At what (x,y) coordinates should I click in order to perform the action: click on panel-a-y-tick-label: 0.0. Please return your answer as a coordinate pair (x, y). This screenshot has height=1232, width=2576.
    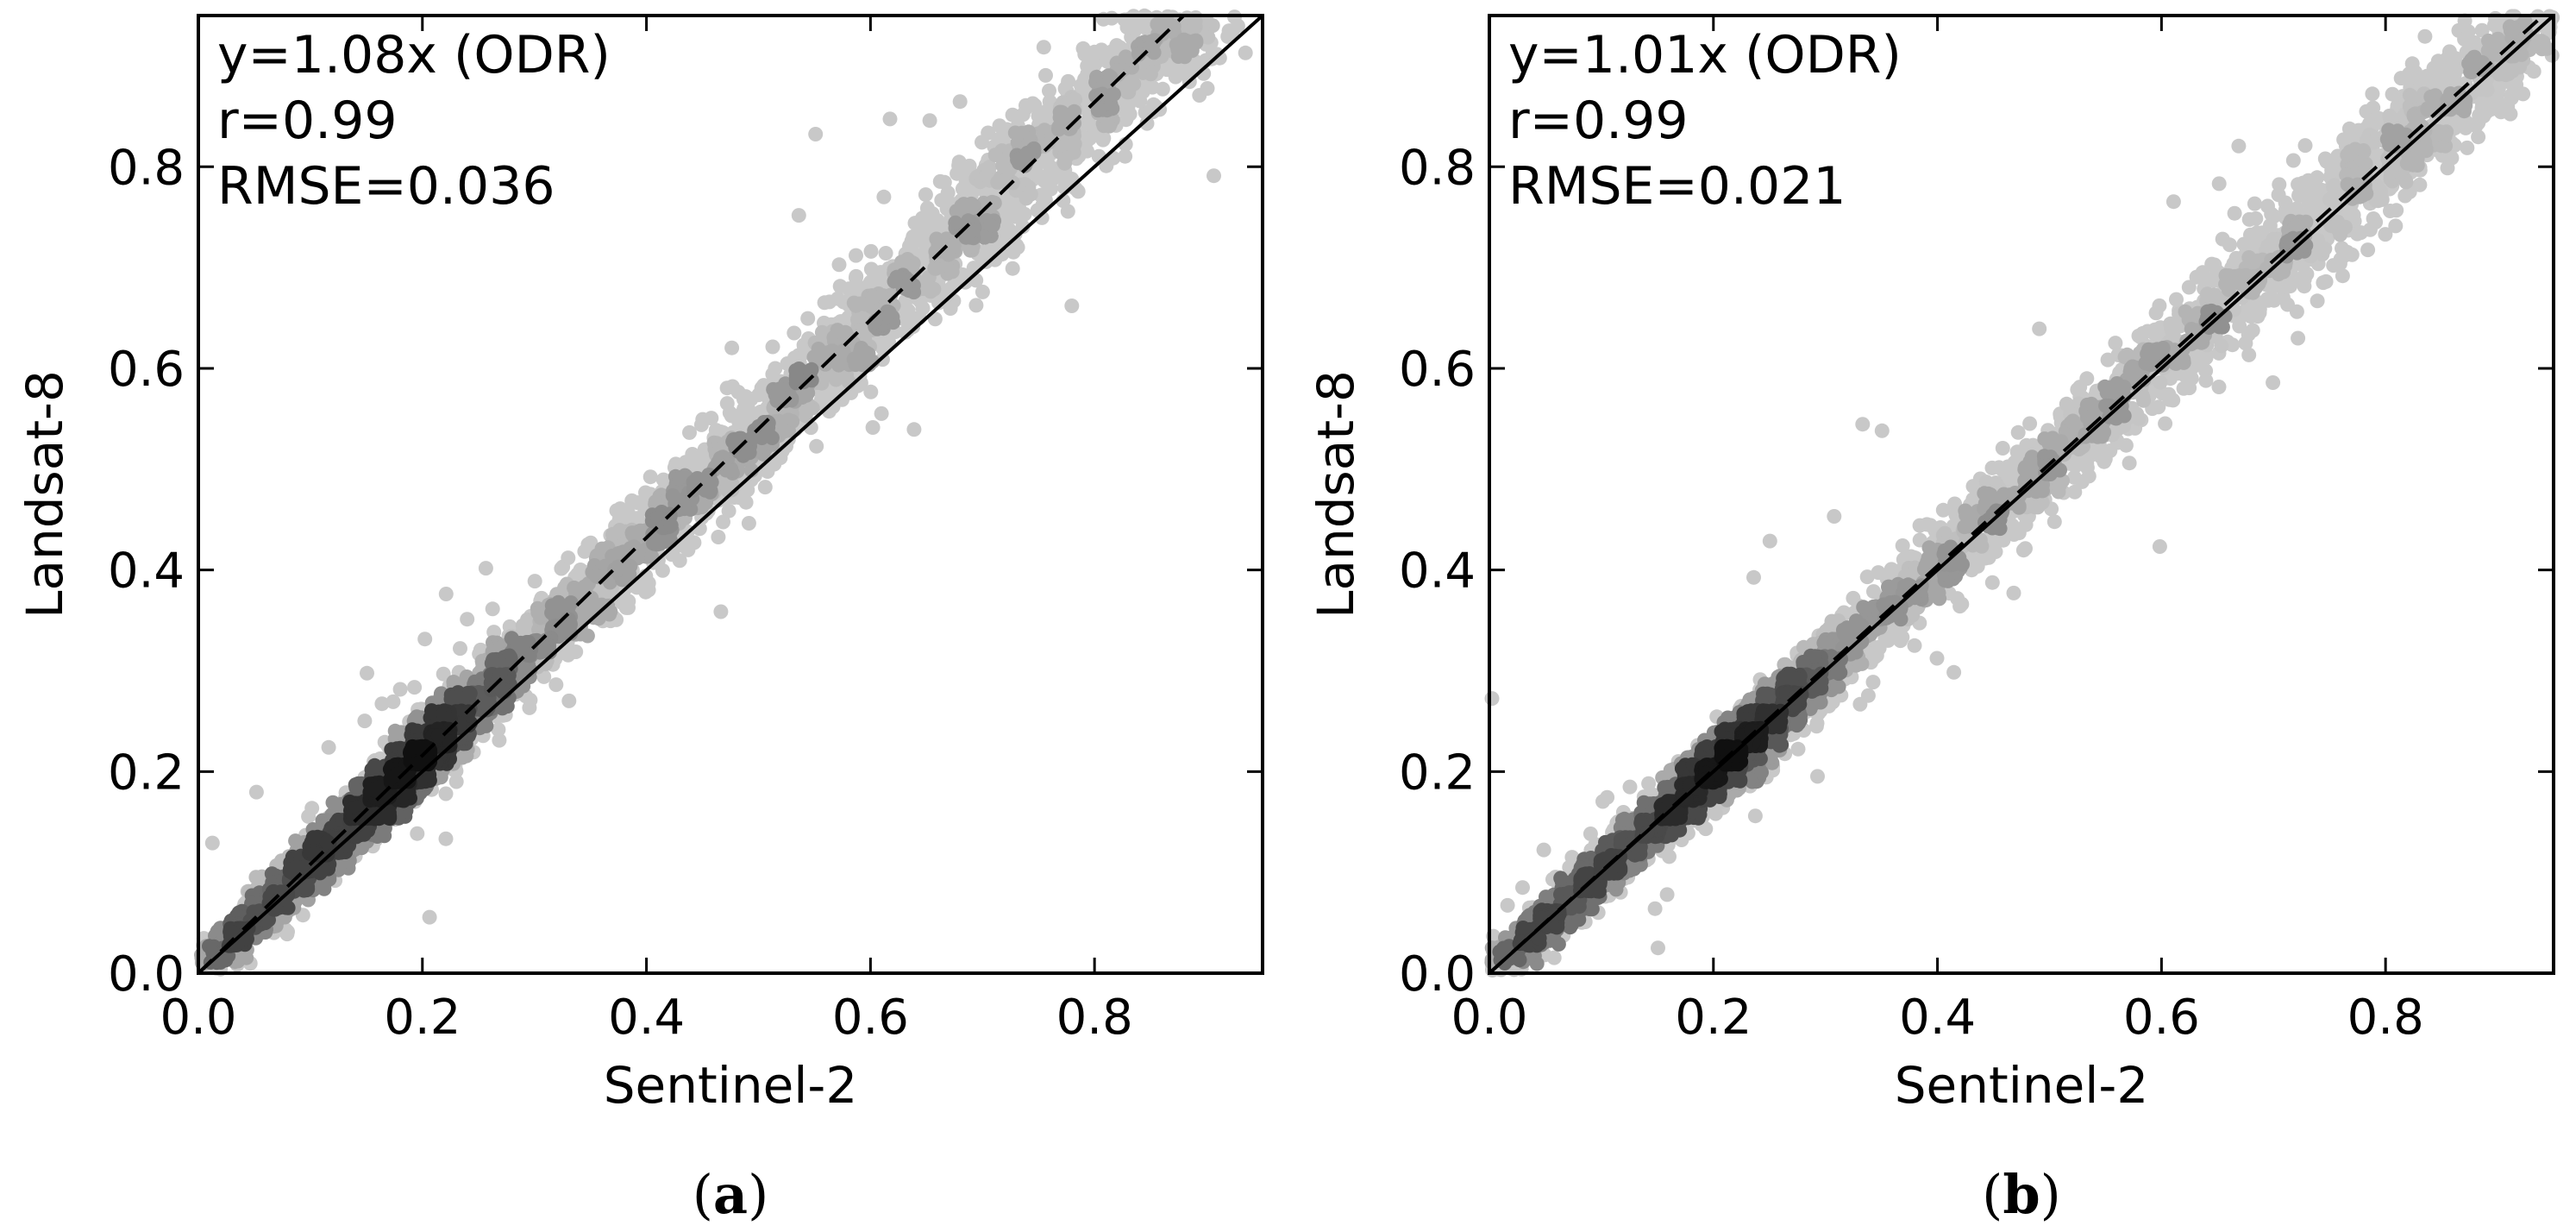
    Looking at the image, I should click on (146, 975).